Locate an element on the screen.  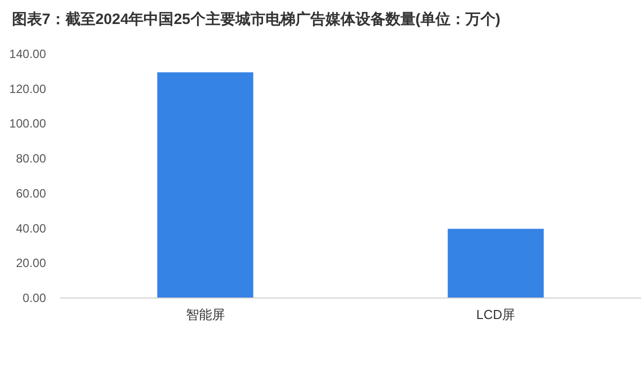
y-tick-label: 140.00 is located at coordinates (27, 54).